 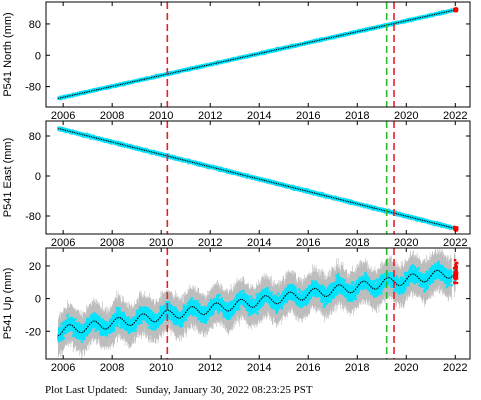 I want to click on y-axis-label: P541 North (mm), so click(x=8, y=54).